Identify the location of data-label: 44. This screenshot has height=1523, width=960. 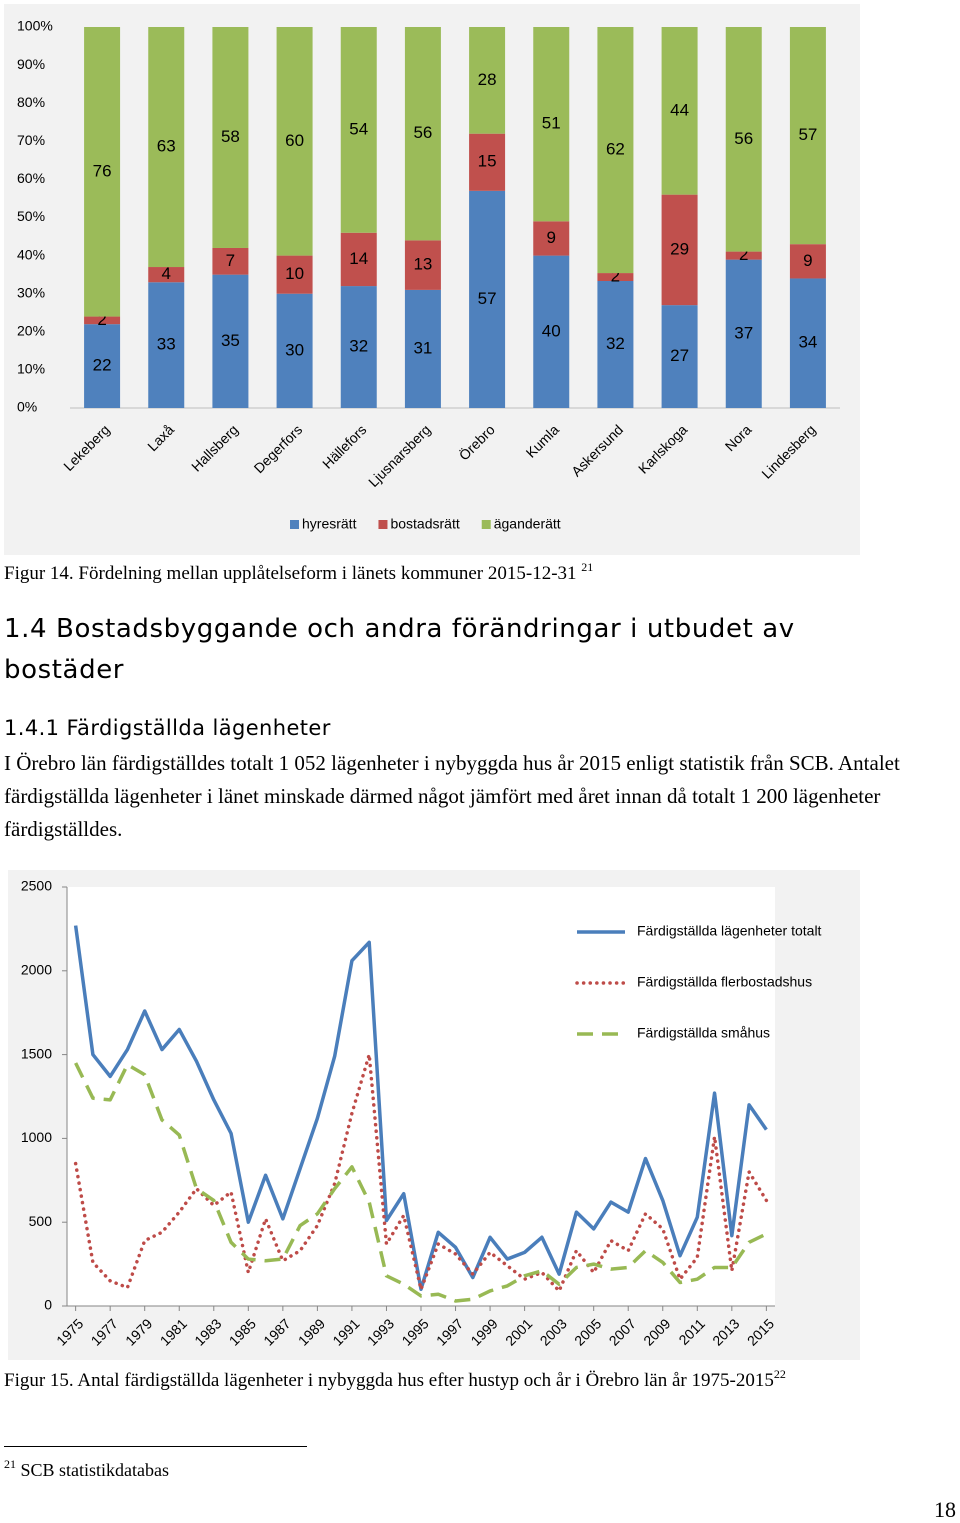
(679, 109).